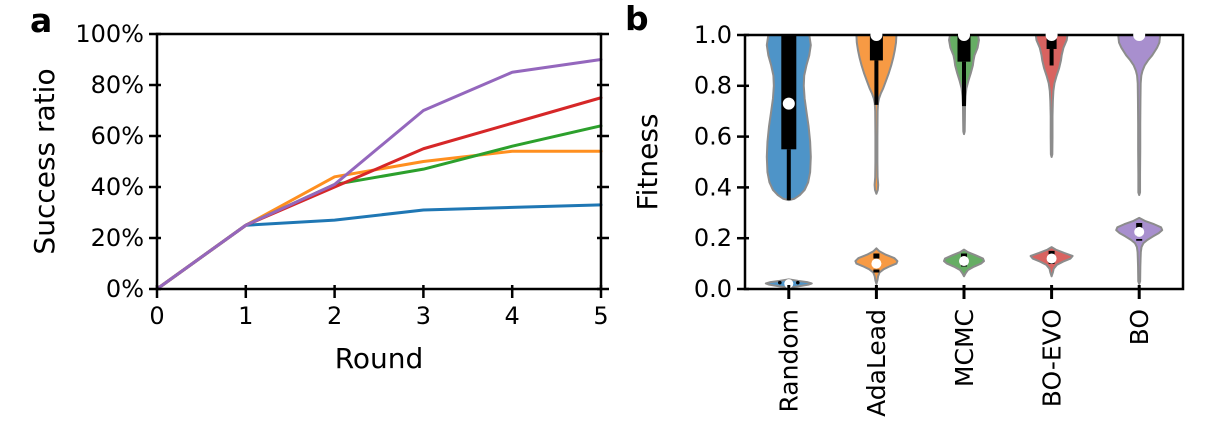 The height and width of the screenshot is (440, 1210). Describe the element at coordinates (117, 85) in the screenshot. I see `y-tick-label: 80%` at that location.